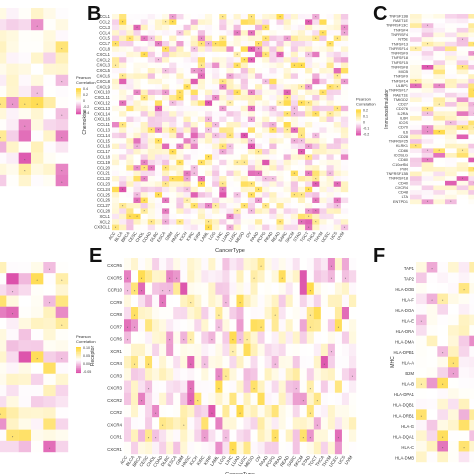 The height and width of the screenshot is (474, 474). I want to click on legend-title: Pearson, so click(83, 77).